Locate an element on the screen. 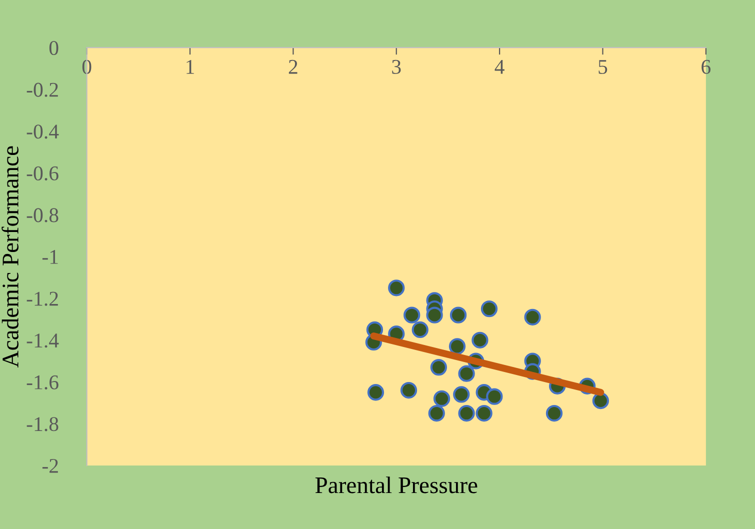 Image resolution: width=755 pixels, height=529 pixels. y-tick-label: -1.8 is located at coordinates (42, 424).